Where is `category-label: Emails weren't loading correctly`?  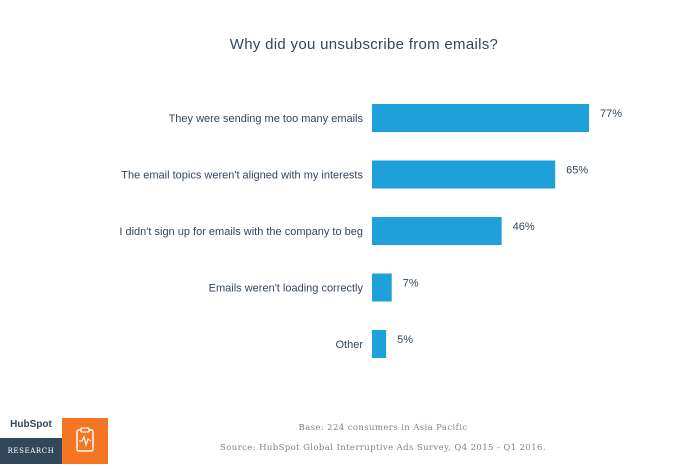
category-label: Emails weren't loading correctly is located at coordinates (286, 289).